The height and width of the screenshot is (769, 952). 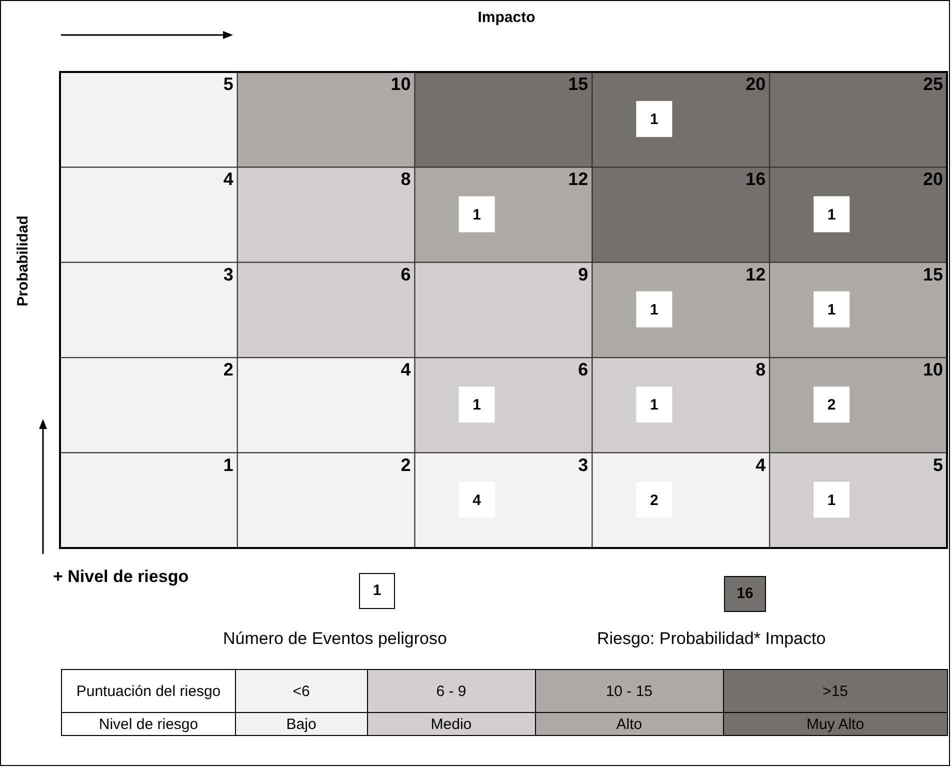 What do you see at coordinates (451, 691) in the screenshot?
I see `text: 6 - 9` at bounding box center [451, 691].